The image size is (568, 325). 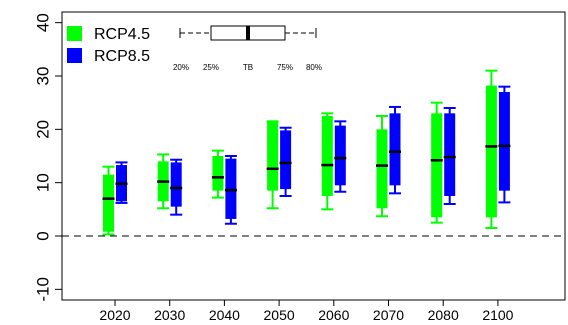 What do you see at coordinates (108, 45) in the screenshot?
I see `legend: RCP4.5 RCP8.5` at bounding box center [108, 45].